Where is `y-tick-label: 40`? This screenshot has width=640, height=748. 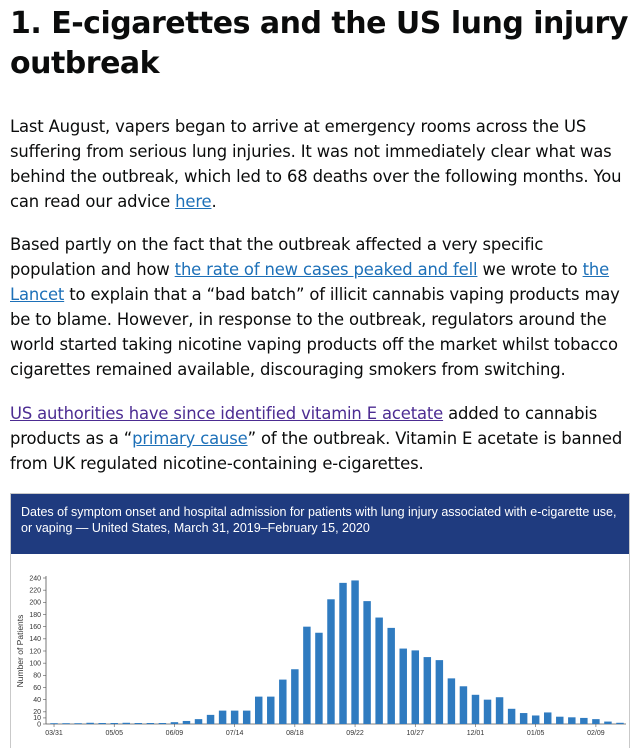 y-tick-label: 40 is located at coordinates (37, 700).